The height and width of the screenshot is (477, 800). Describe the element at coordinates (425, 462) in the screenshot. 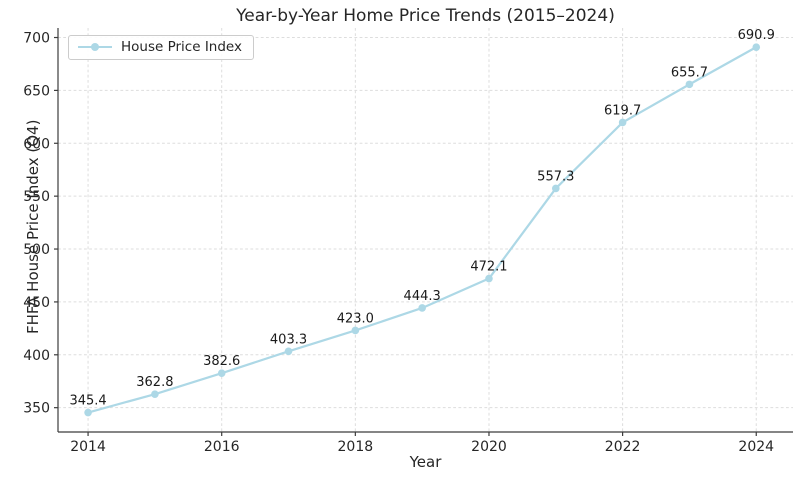

I see `x-axis-label: Year` at that location.